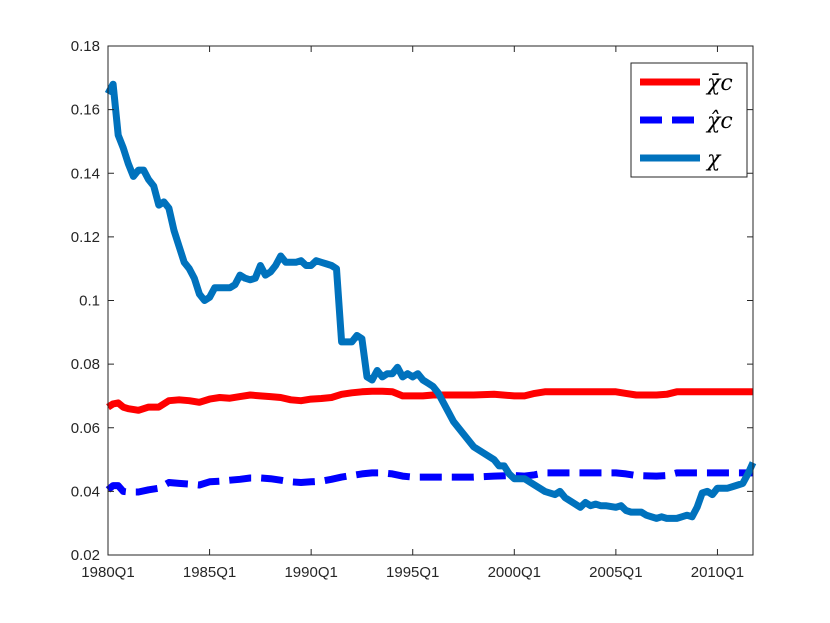 The image size is (830, 623). Describe the element at coordinates (310, 572) in the screenshot. I see `x-tick-label: 1990Q1` at that location.